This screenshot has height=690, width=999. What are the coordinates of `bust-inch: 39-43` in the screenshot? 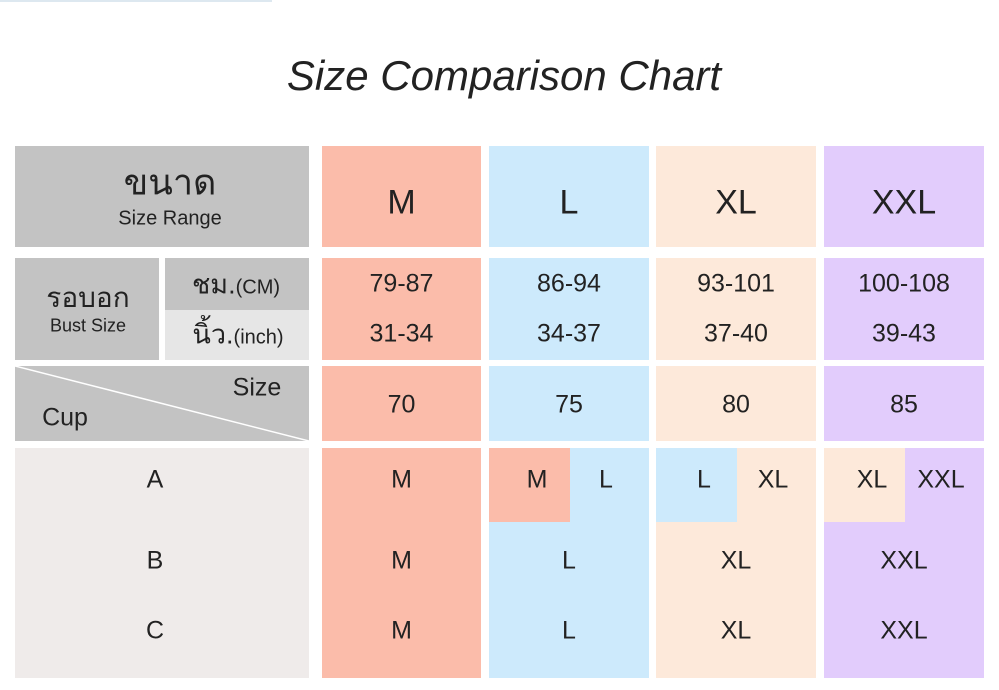 It's located at (904, 333).